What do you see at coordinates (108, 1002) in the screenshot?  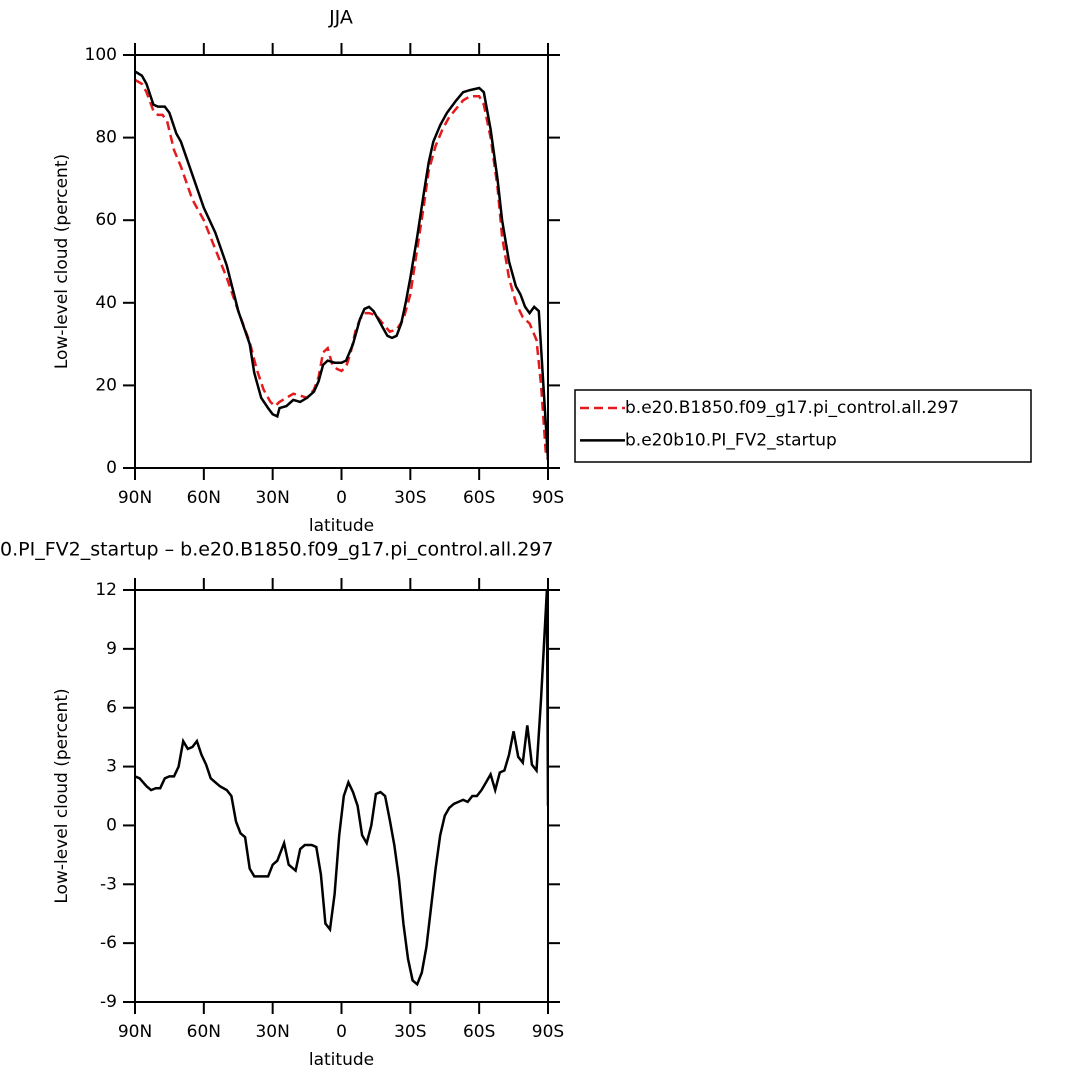 I see `y-tick-label: -9` at bounding box center [108, 1002].